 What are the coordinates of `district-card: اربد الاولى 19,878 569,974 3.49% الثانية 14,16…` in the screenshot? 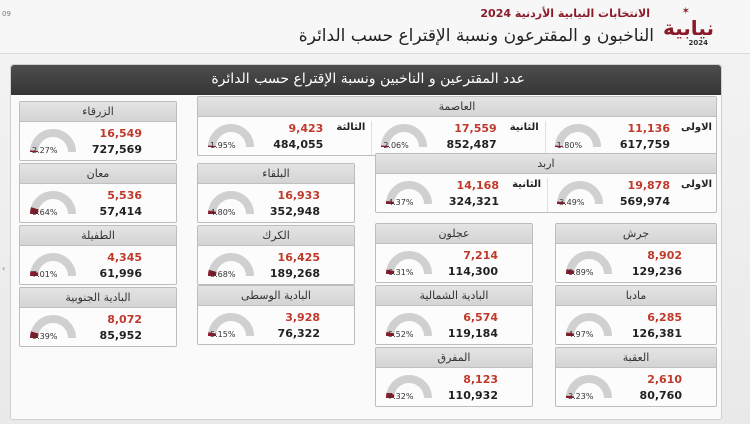 It's located at (546, 183).